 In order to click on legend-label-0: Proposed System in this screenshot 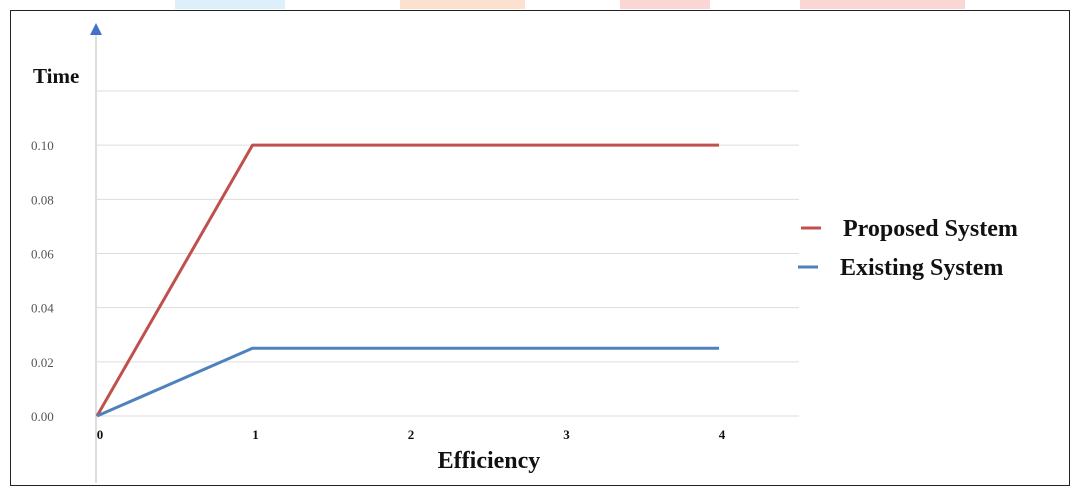, I will do `click(930, 229)`.